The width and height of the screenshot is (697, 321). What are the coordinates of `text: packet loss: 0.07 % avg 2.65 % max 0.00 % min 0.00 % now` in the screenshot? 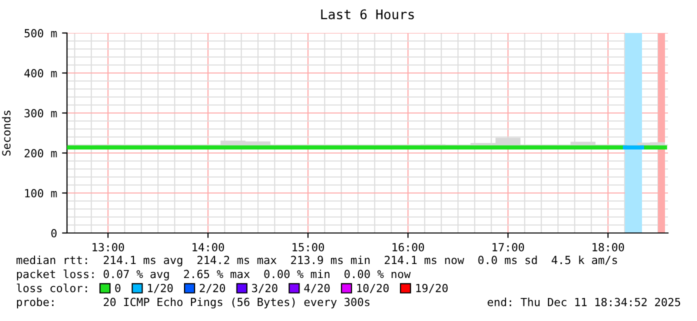 It's located at (214, 275).